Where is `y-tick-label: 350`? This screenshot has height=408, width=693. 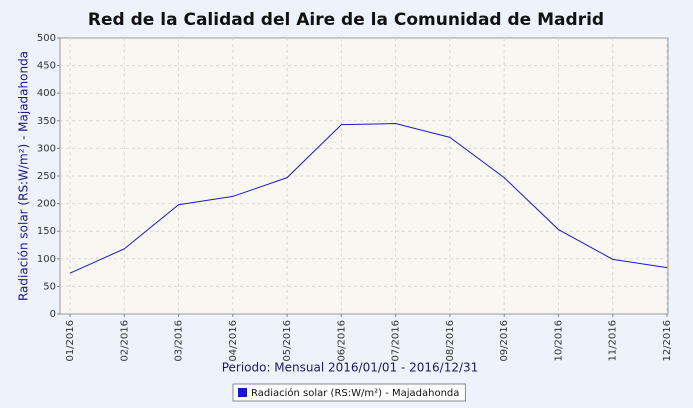
y-tick-label: 350 is located at coordinates (46, 121).